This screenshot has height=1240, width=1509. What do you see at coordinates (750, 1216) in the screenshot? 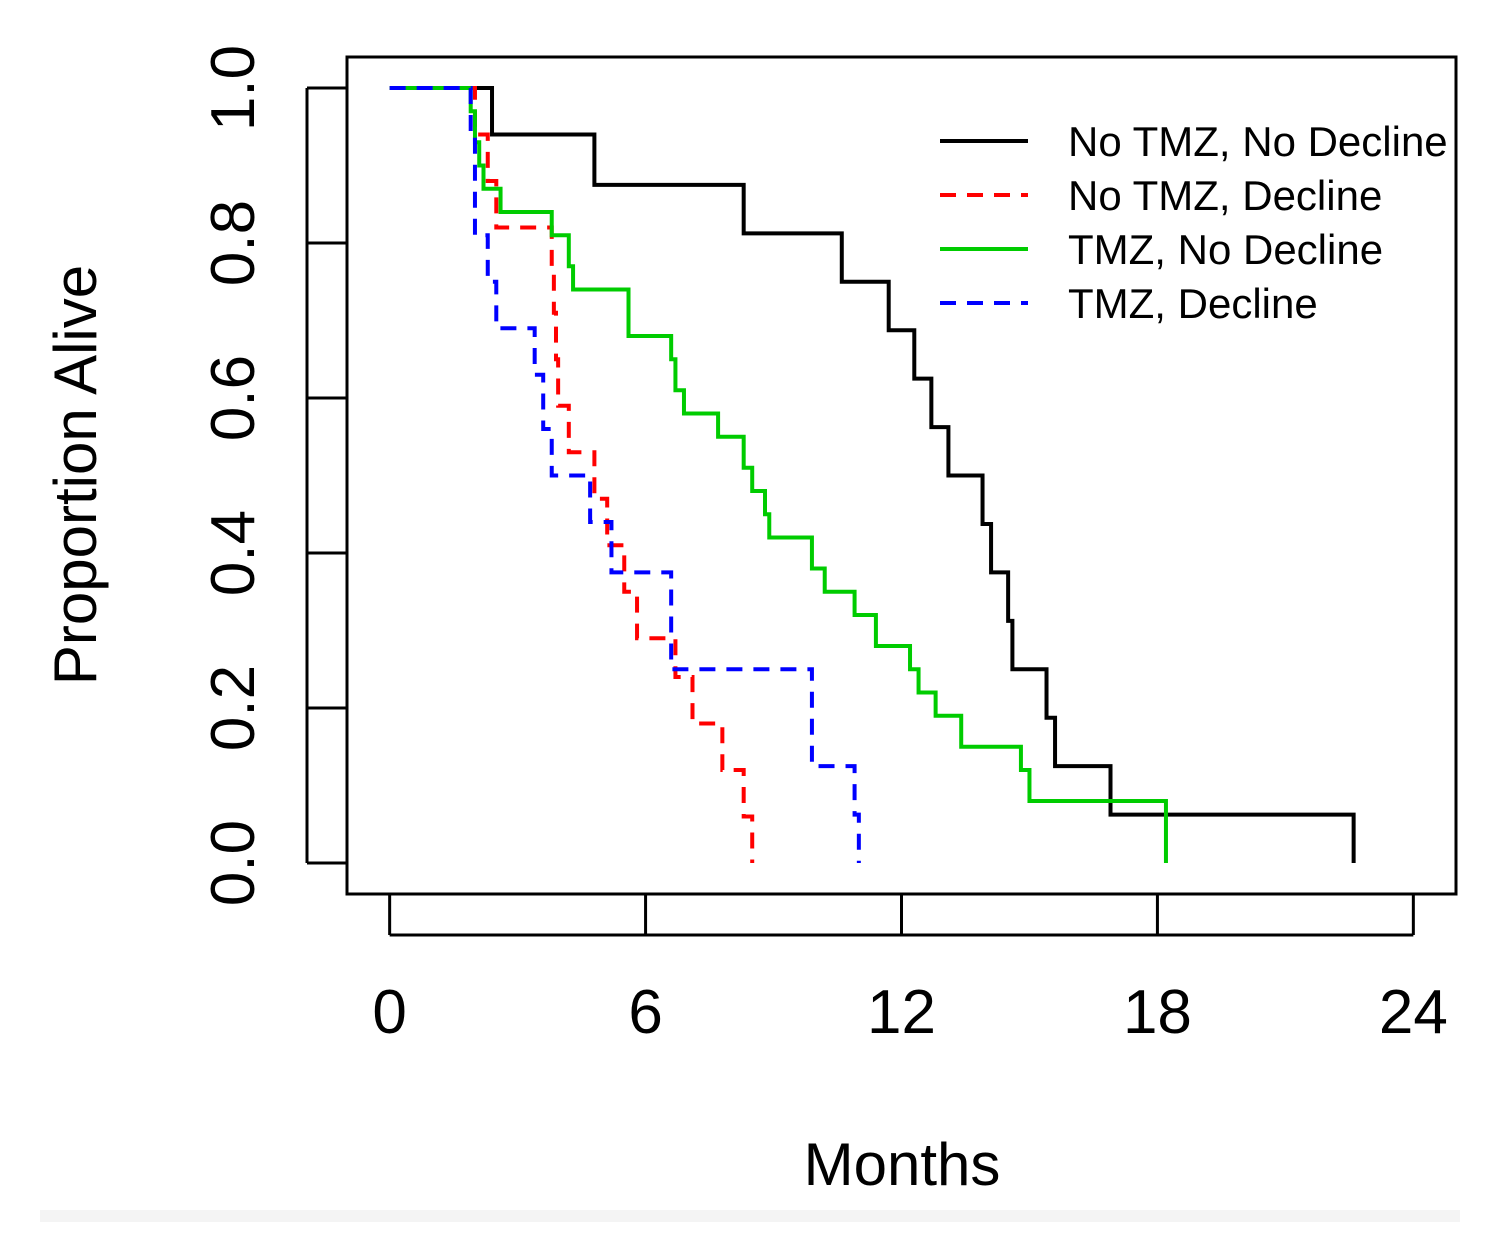
I see `bottom-band` at bounding box center [750, 1216].